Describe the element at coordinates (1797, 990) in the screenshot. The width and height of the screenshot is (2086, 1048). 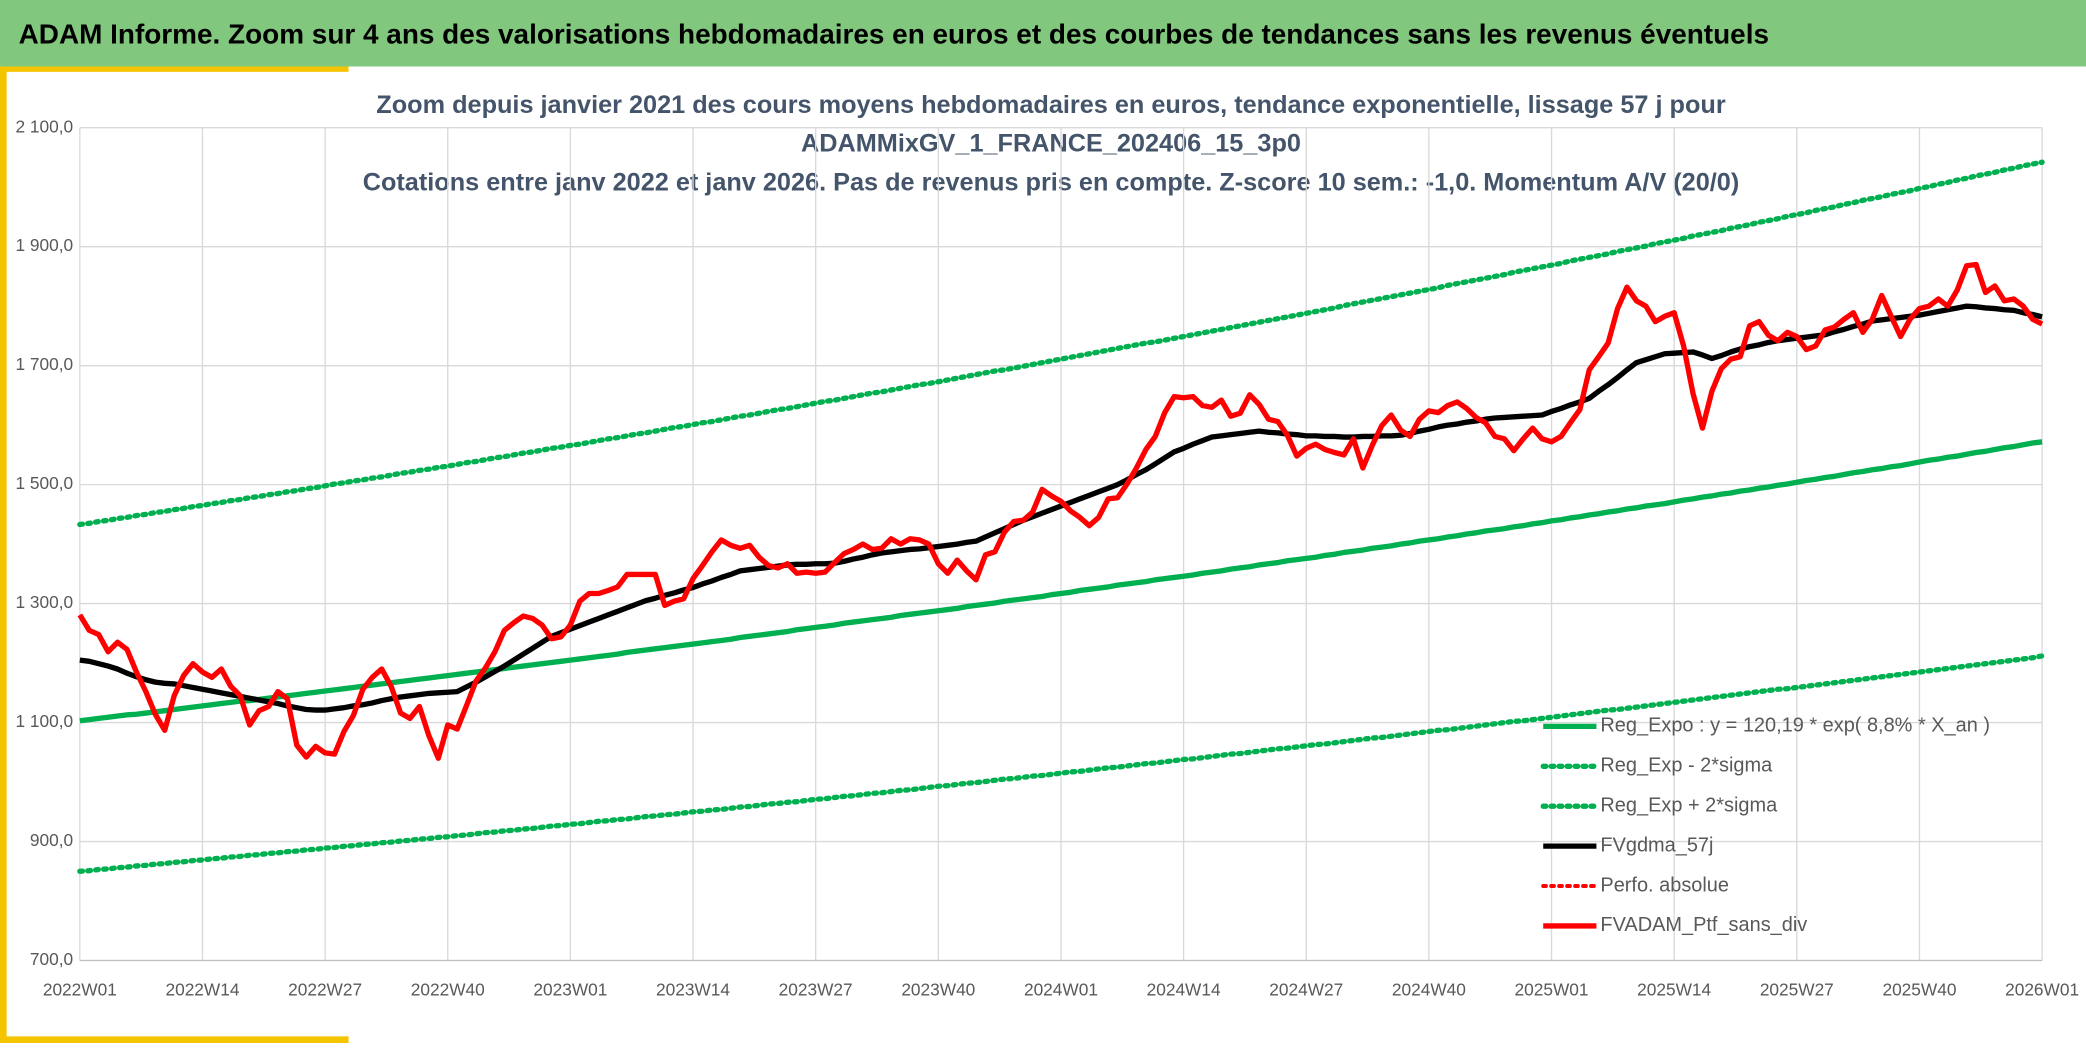
I see `x-tick-label: 2025W27` at that location.